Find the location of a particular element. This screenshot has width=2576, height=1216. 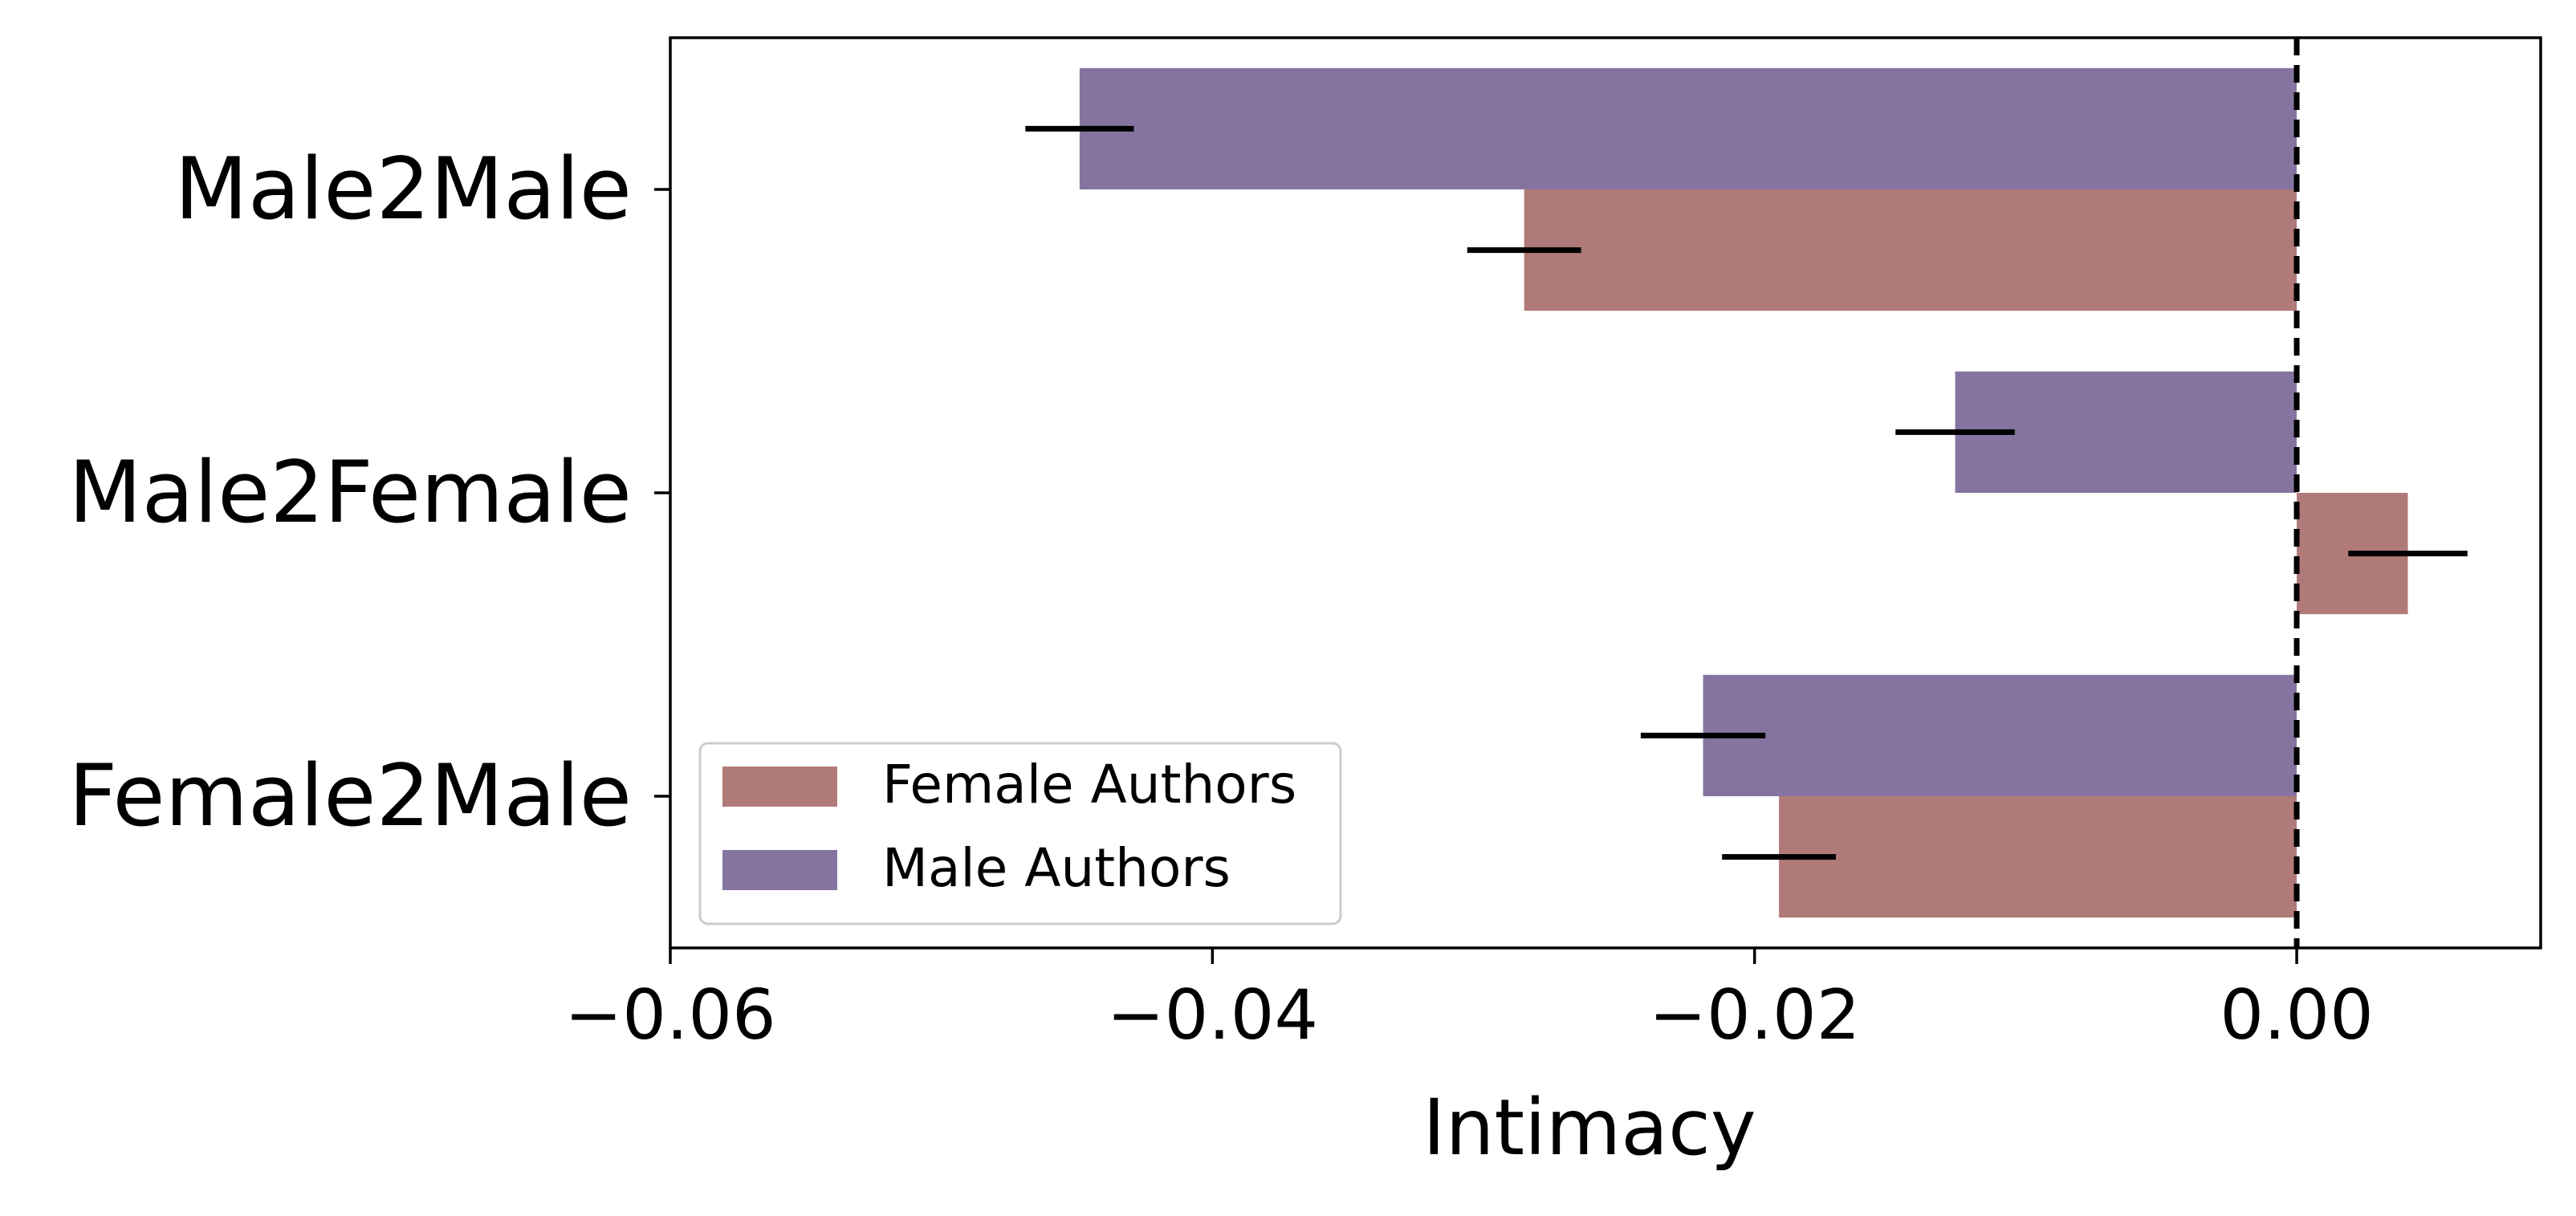

legend: Female Authors Male Authors is located at coordinates (1020, 834).